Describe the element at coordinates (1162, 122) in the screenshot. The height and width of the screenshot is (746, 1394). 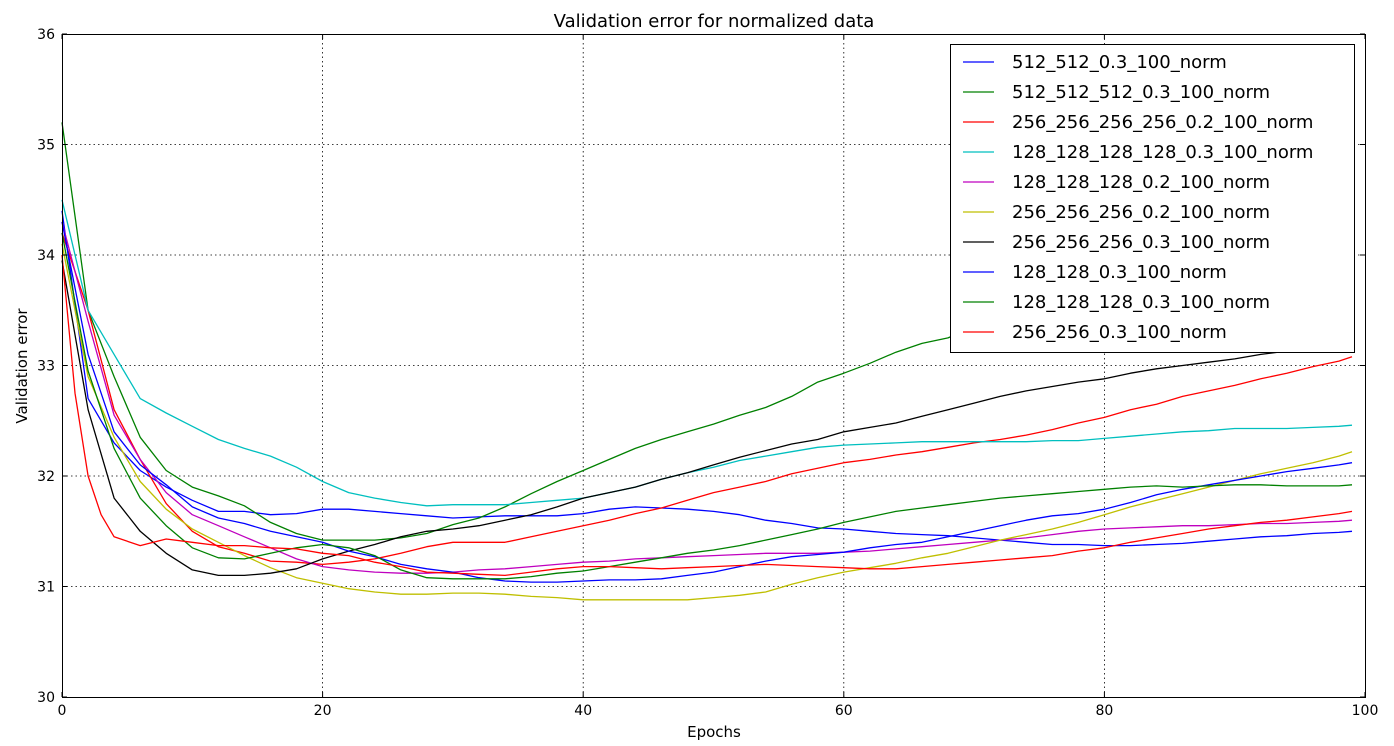
I see `legend-label: 256_256_256_256_0.2_100_norm` at that location.